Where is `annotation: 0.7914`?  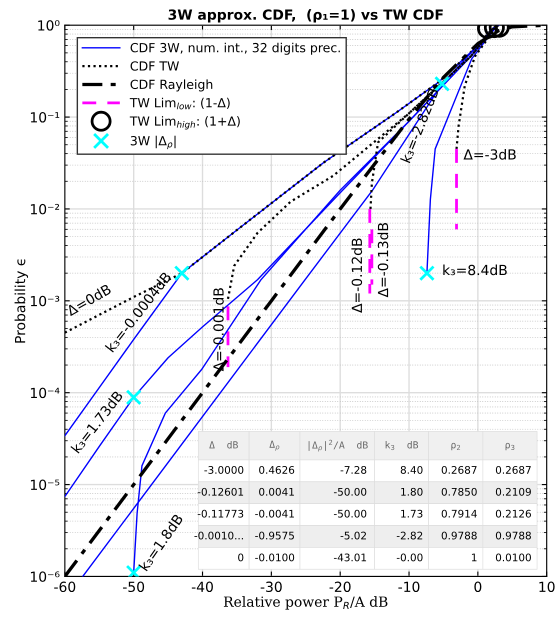 annotation: 0.7914 is located at coordinates (459, 514).